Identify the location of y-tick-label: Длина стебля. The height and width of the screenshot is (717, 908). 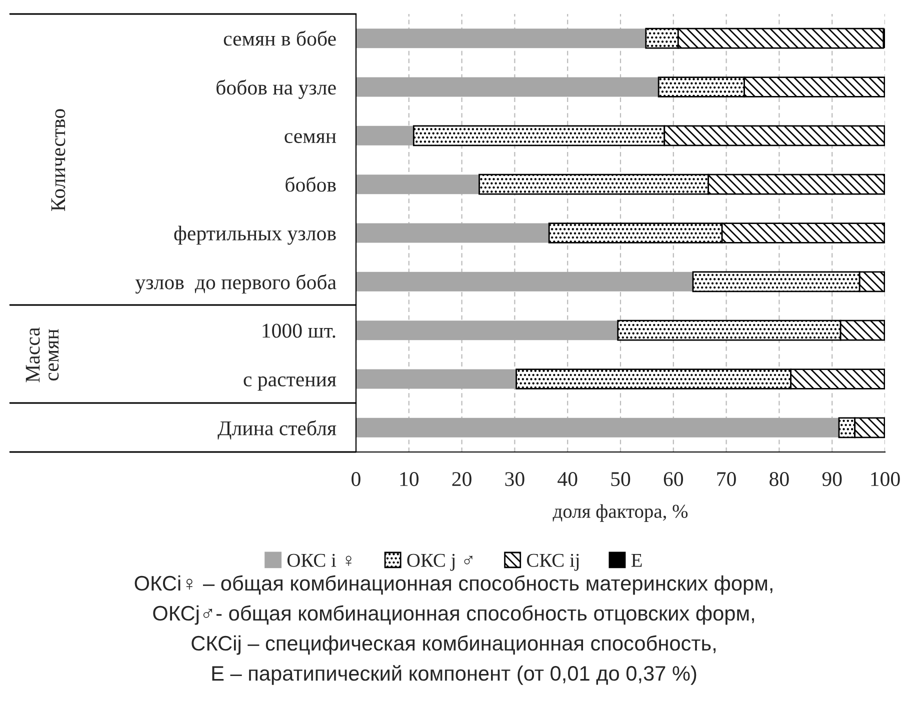
(277, 430).